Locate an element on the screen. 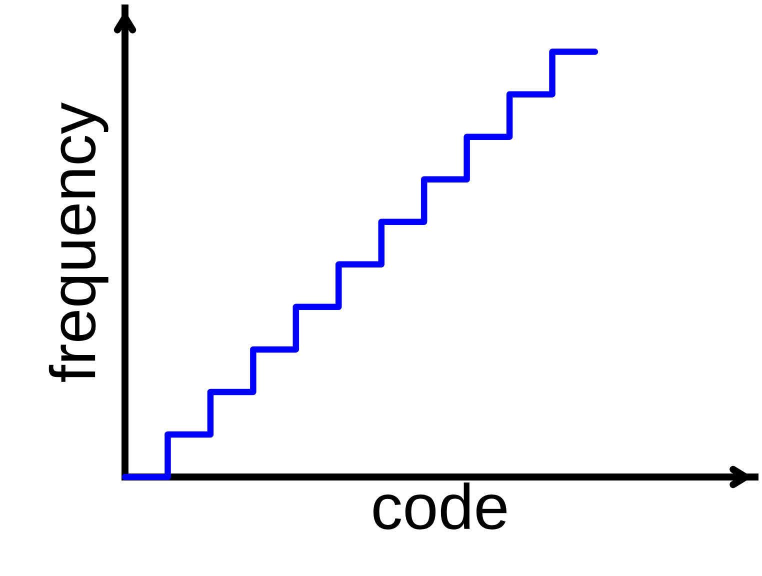 This screenshot has width=762, height=576. y-axis-title: frequency is located at coordinates (78, 242).